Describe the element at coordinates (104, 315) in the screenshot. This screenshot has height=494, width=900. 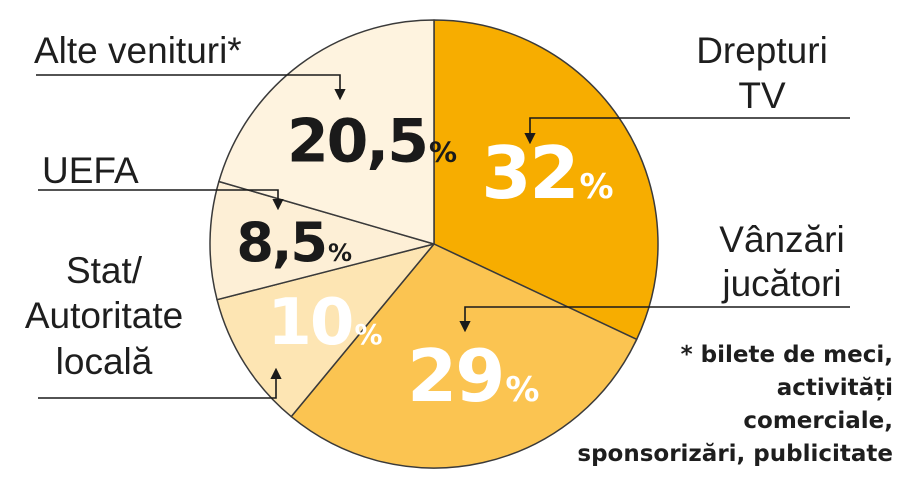
I see `label-stat-line2: Autoritate` at that location.